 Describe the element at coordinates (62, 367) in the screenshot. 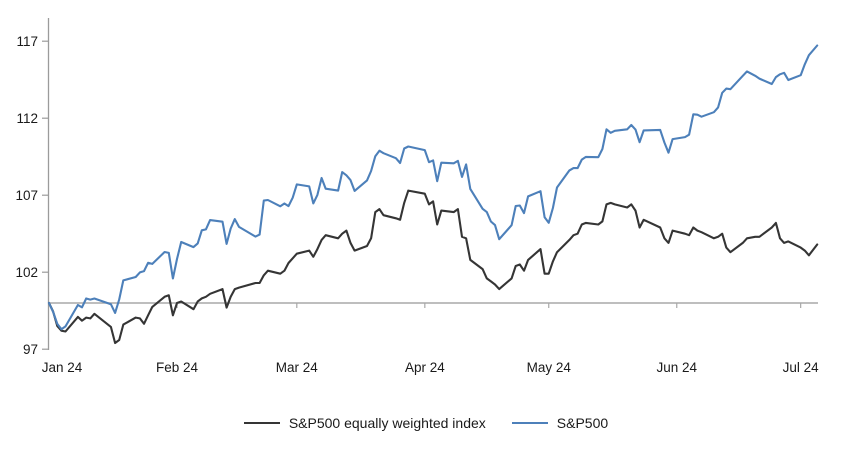

I see `x-month-label-Jan-24: Jan 24` at that location.